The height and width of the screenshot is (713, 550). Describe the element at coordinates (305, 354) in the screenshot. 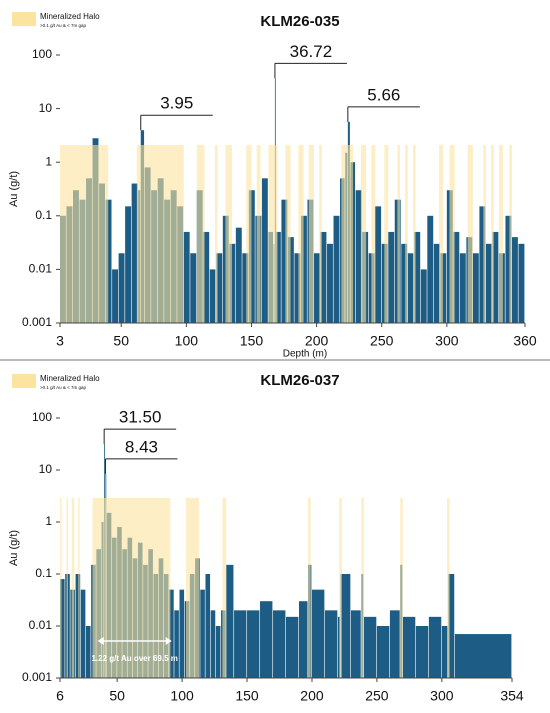

I see `x-axis-label: Depth (m)` at that location.